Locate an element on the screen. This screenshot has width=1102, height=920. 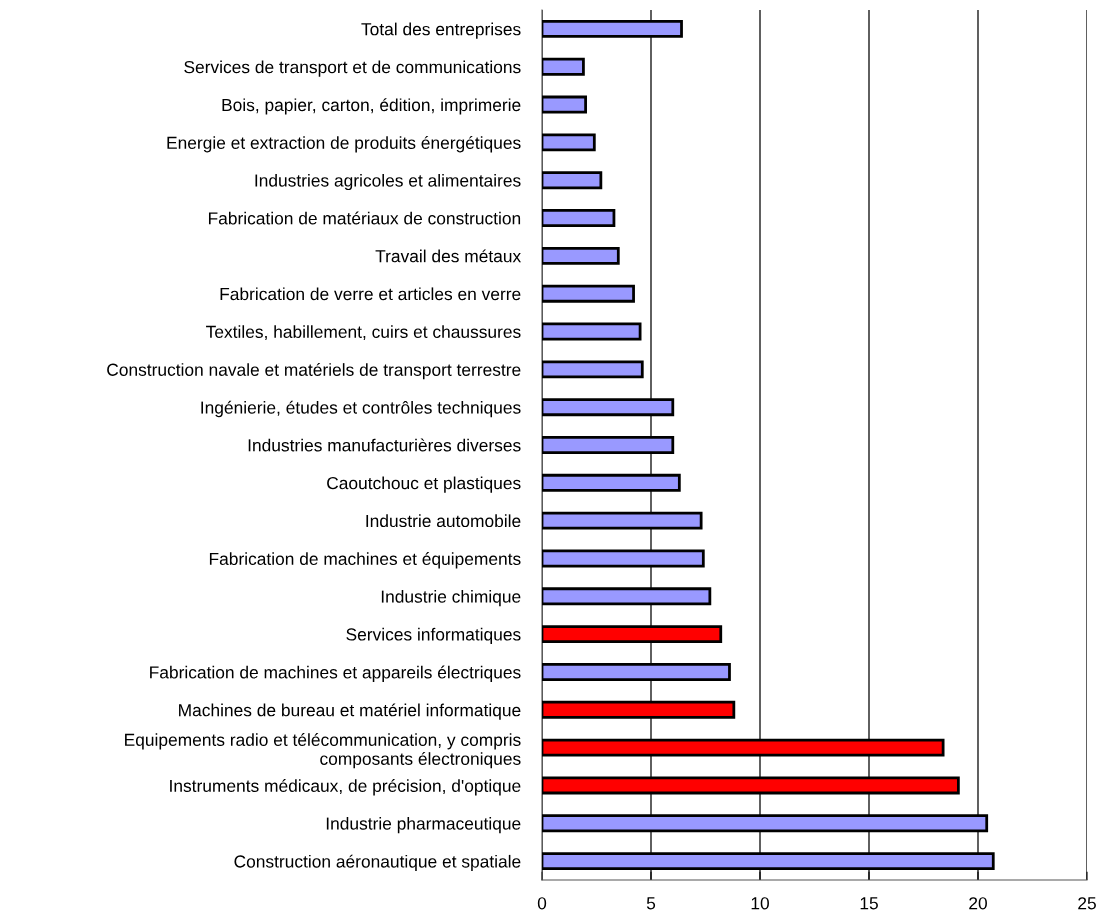
y-tick-label: Machines de bureau et matériel informatique is located at coordinates (350, 711).